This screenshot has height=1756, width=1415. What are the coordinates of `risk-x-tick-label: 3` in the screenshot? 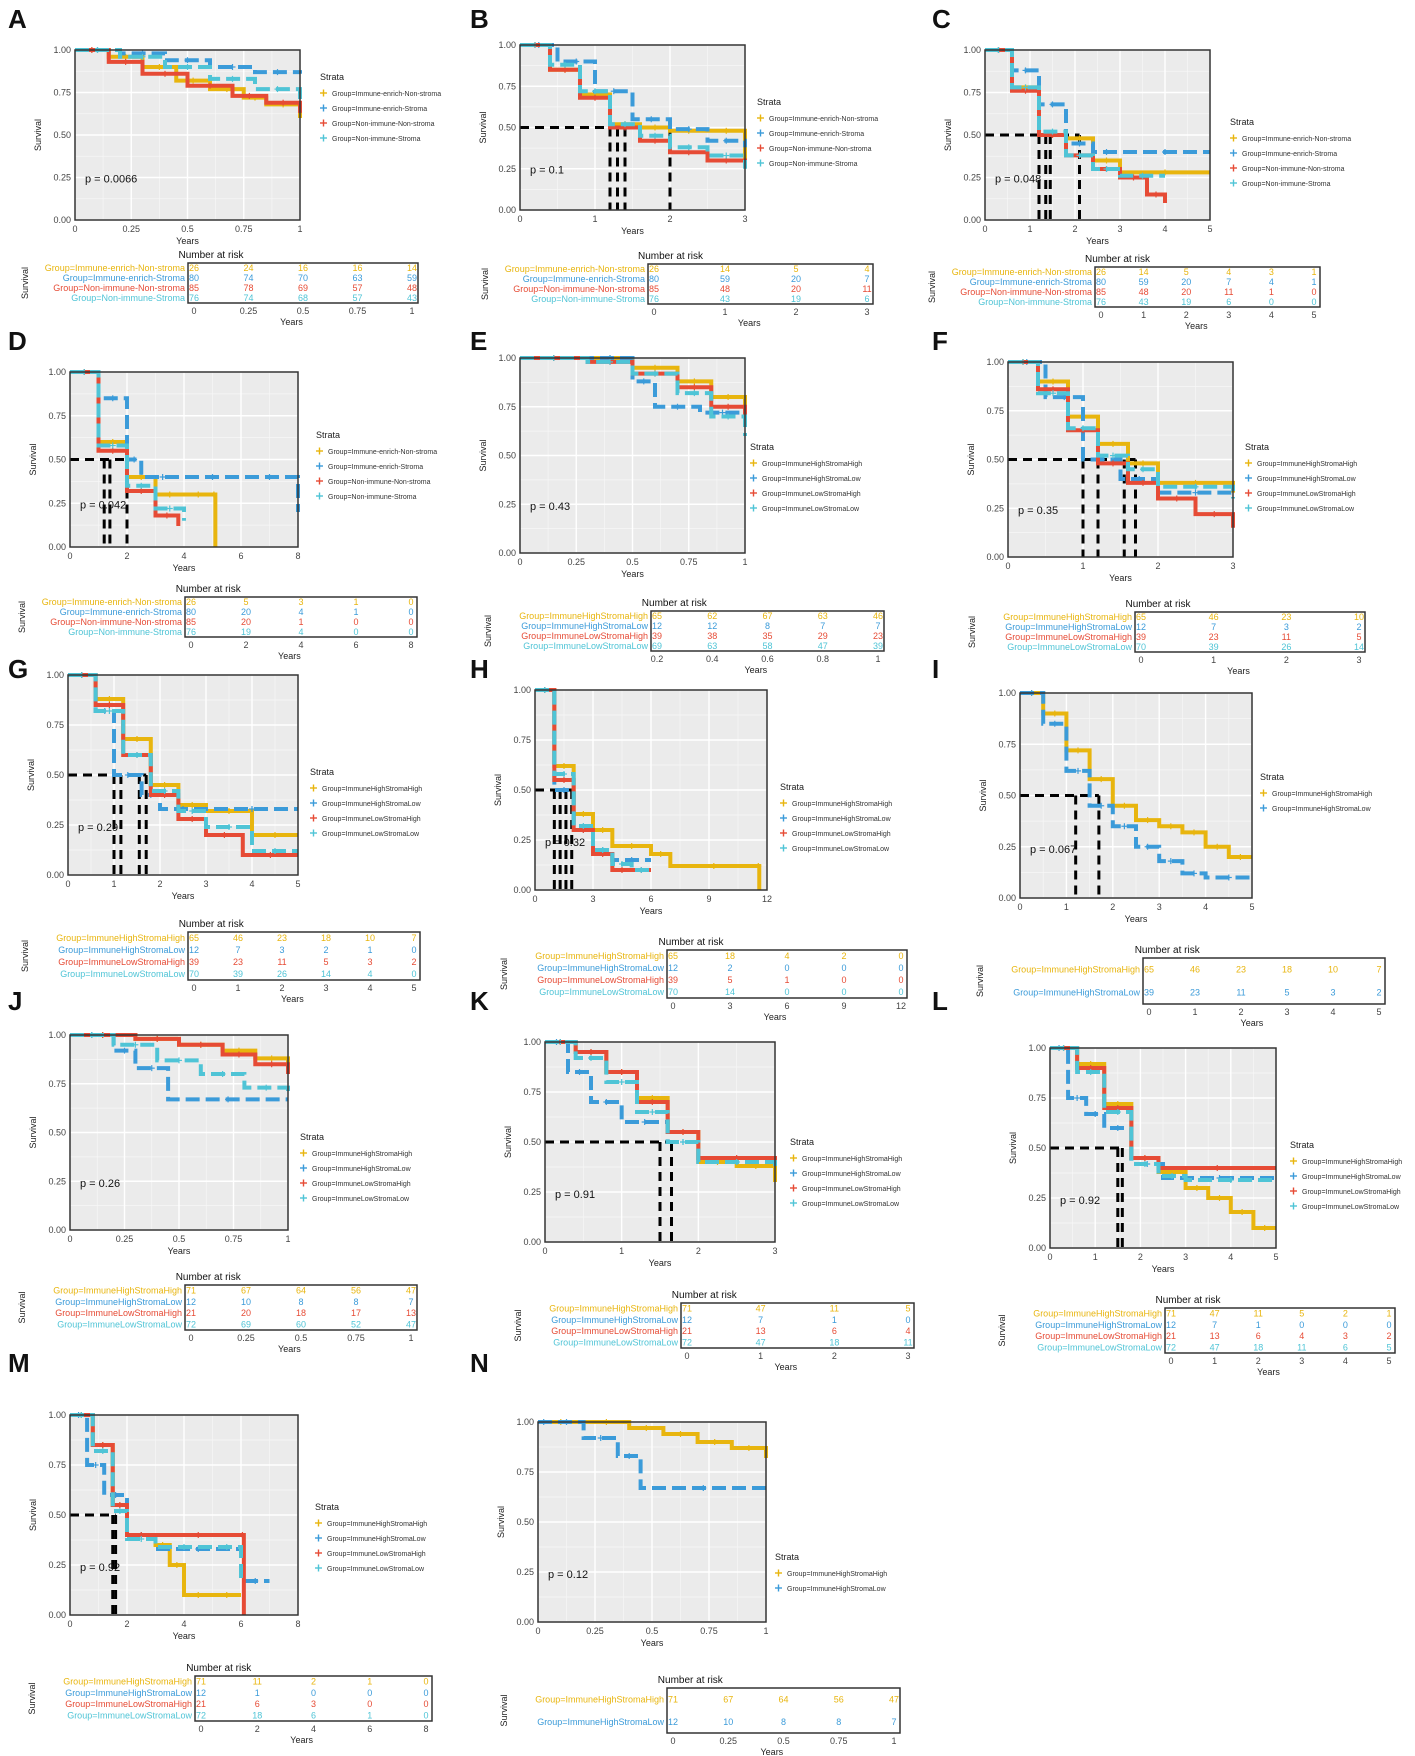 It's located at (1301, 1361).